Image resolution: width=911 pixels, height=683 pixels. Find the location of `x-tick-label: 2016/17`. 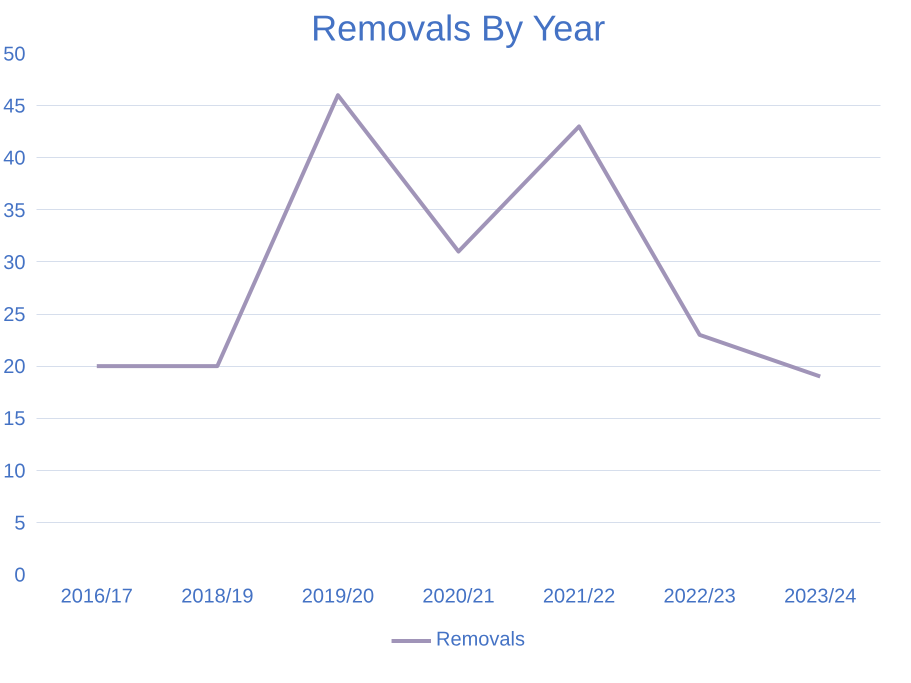

x-tick-label: 2016/17 is located at coordinates (96, 597).